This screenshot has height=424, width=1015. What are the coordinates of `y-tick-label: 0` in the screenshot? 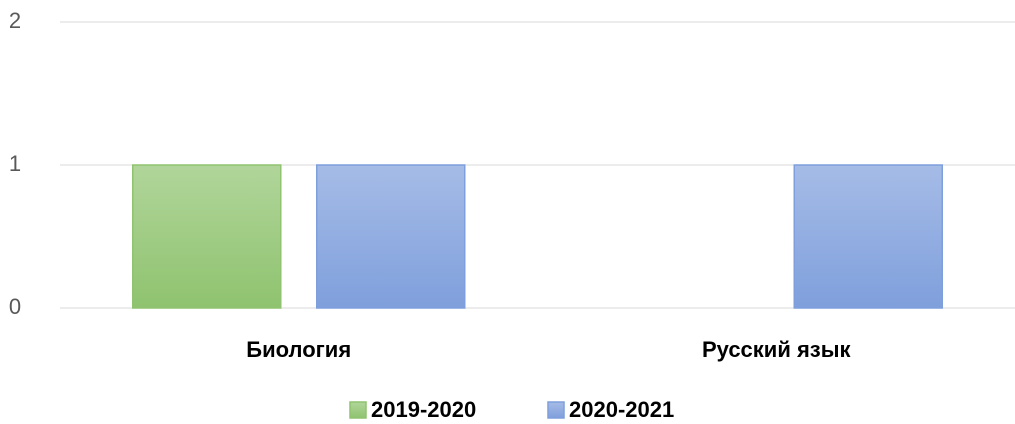 It's located at (15, 306).